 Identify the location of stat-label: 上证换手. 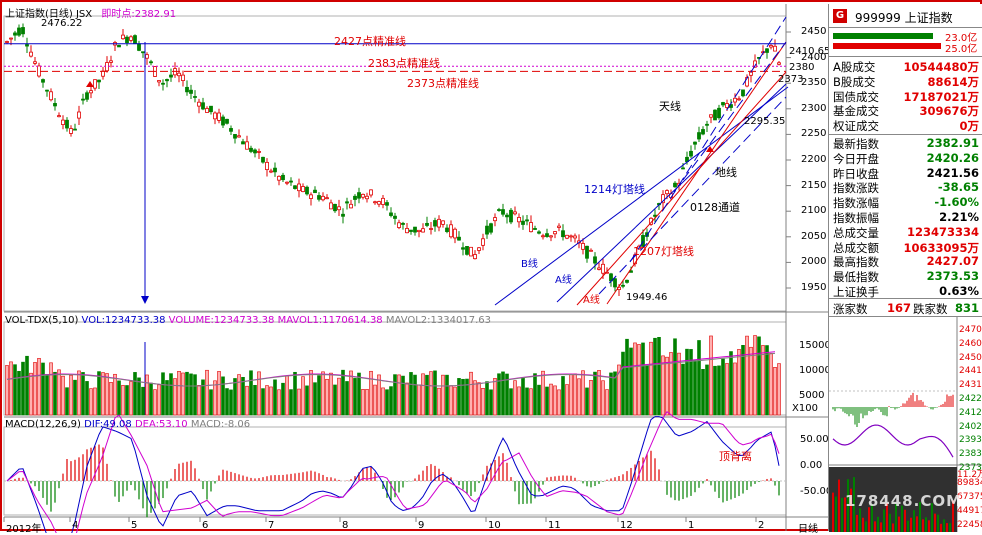
(856, 292).